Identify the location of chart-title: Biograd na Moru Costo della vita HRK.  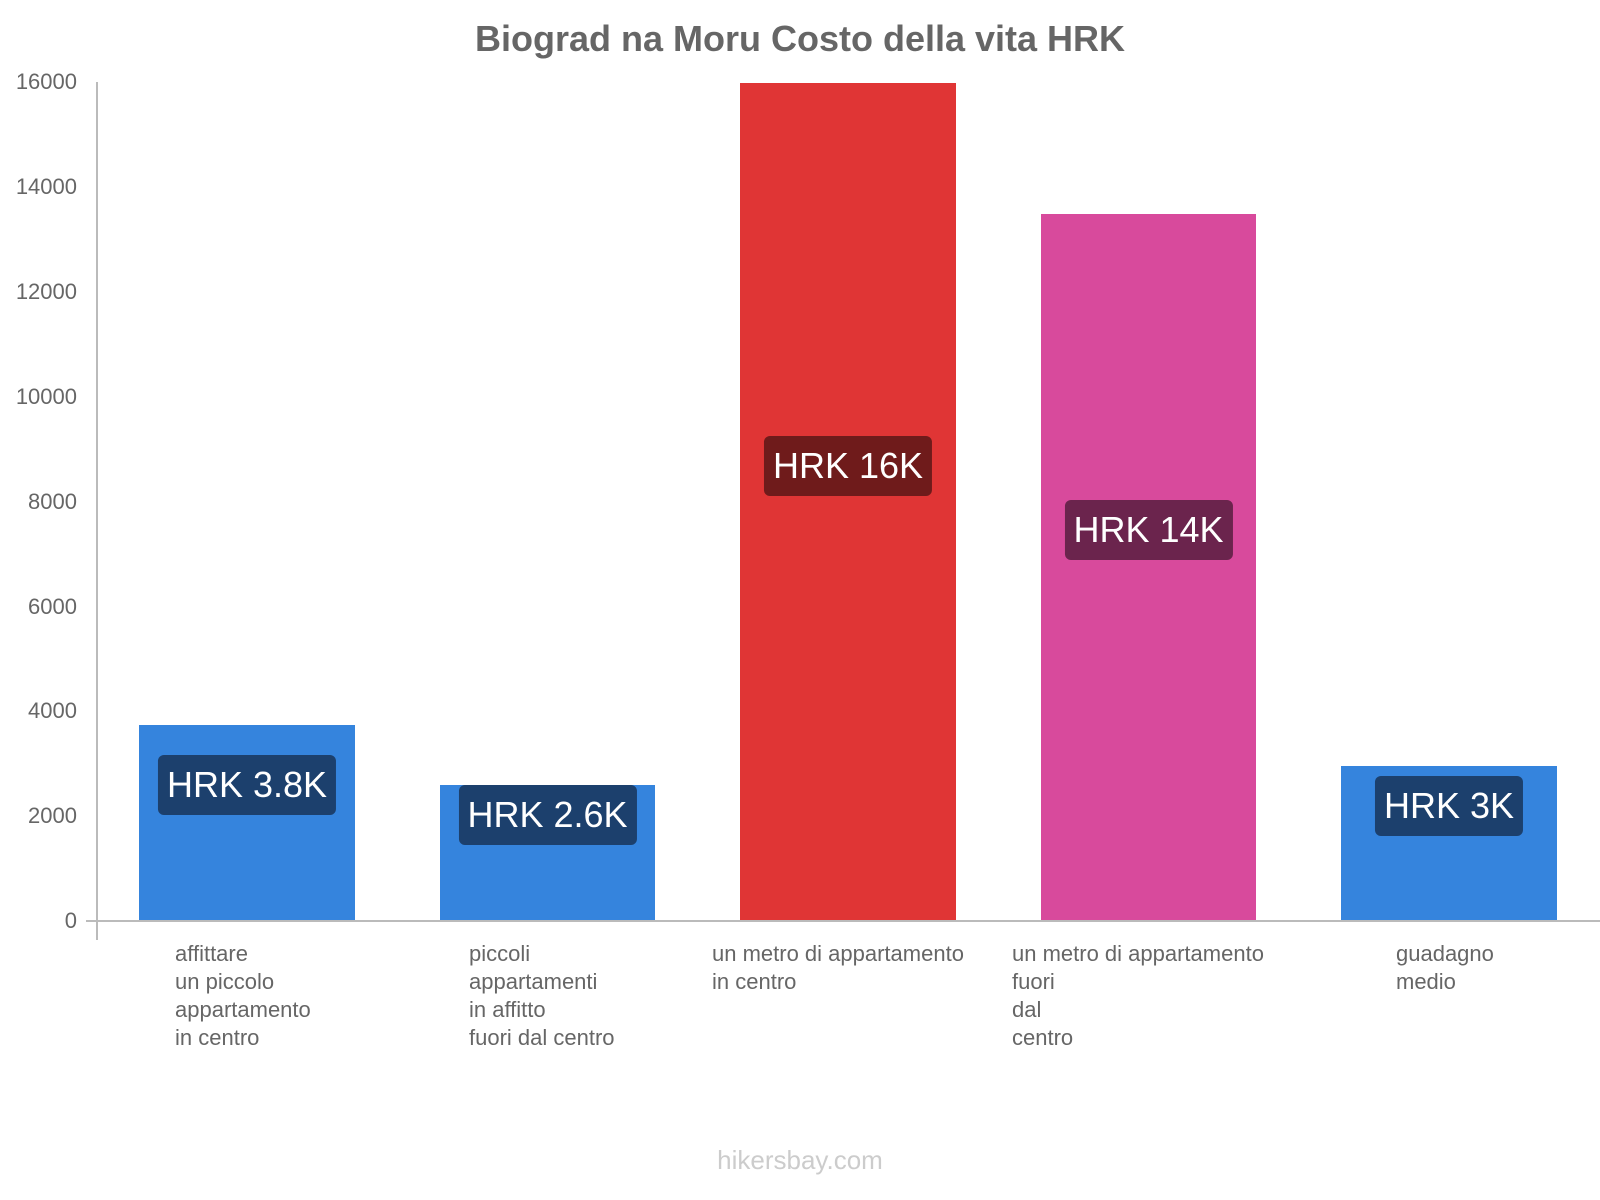
(800, 38).